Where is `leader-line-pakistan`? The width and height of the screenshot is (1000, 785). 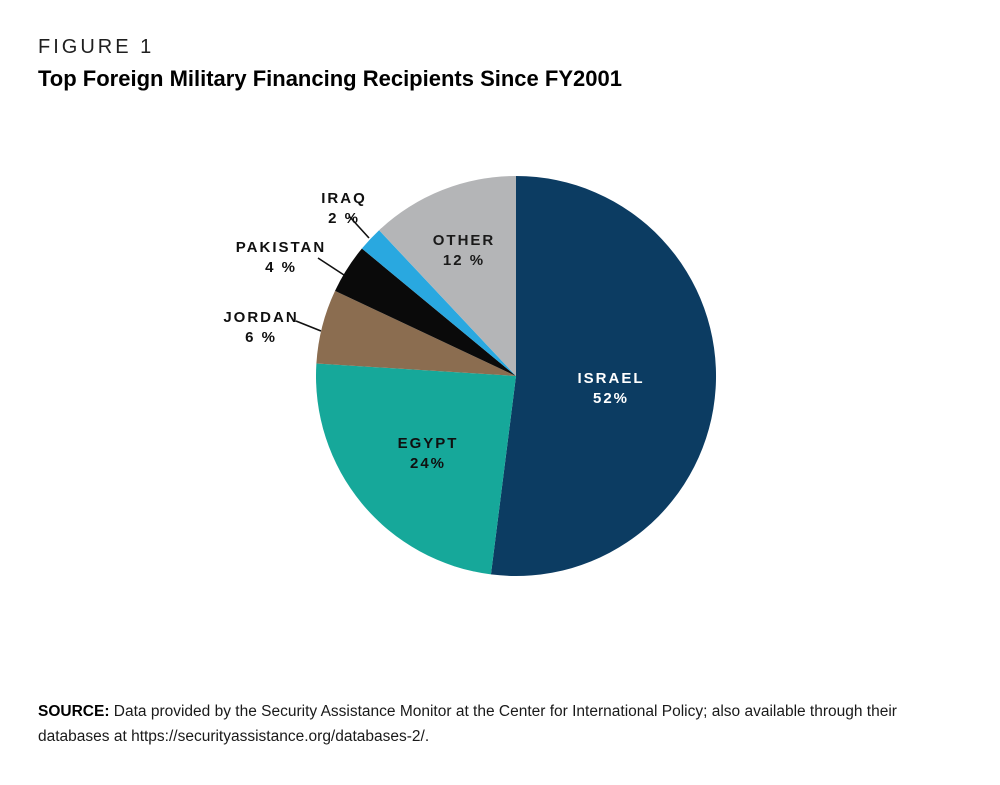 leader-line-pakistan is located at coordinates (331, 266).